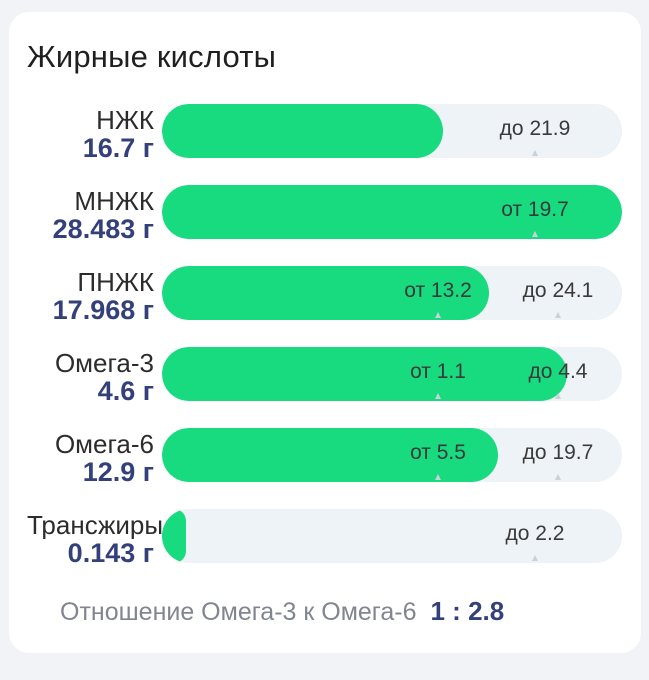 The width and height of the screenshot is (649, 680). I want to click on range-mark-label: от 13.2, so click(438, 290).